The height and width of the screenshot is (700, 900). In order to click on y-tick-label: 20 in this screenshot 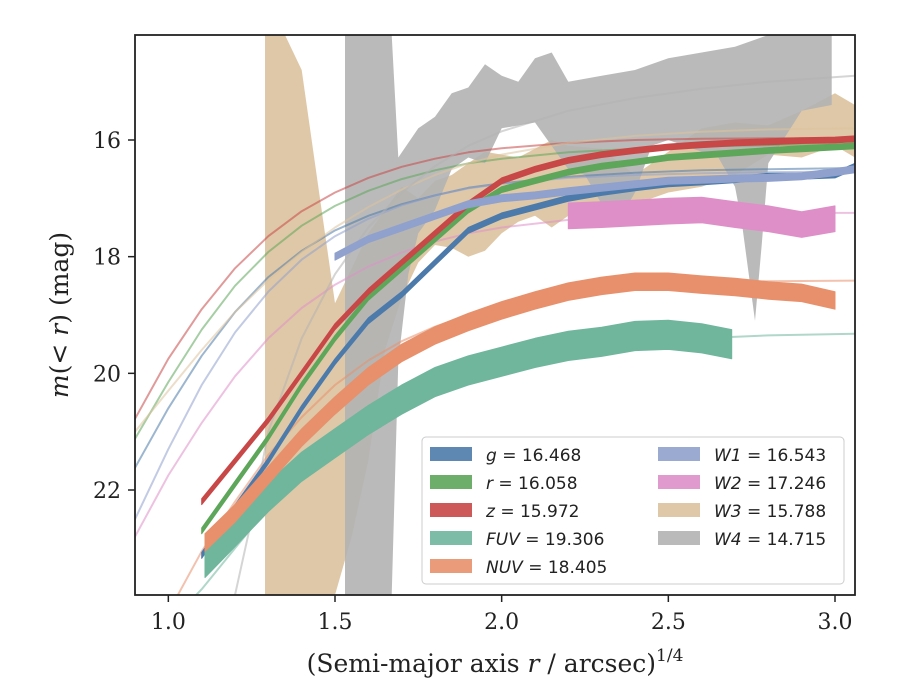, I will do `click(107, 374)`.